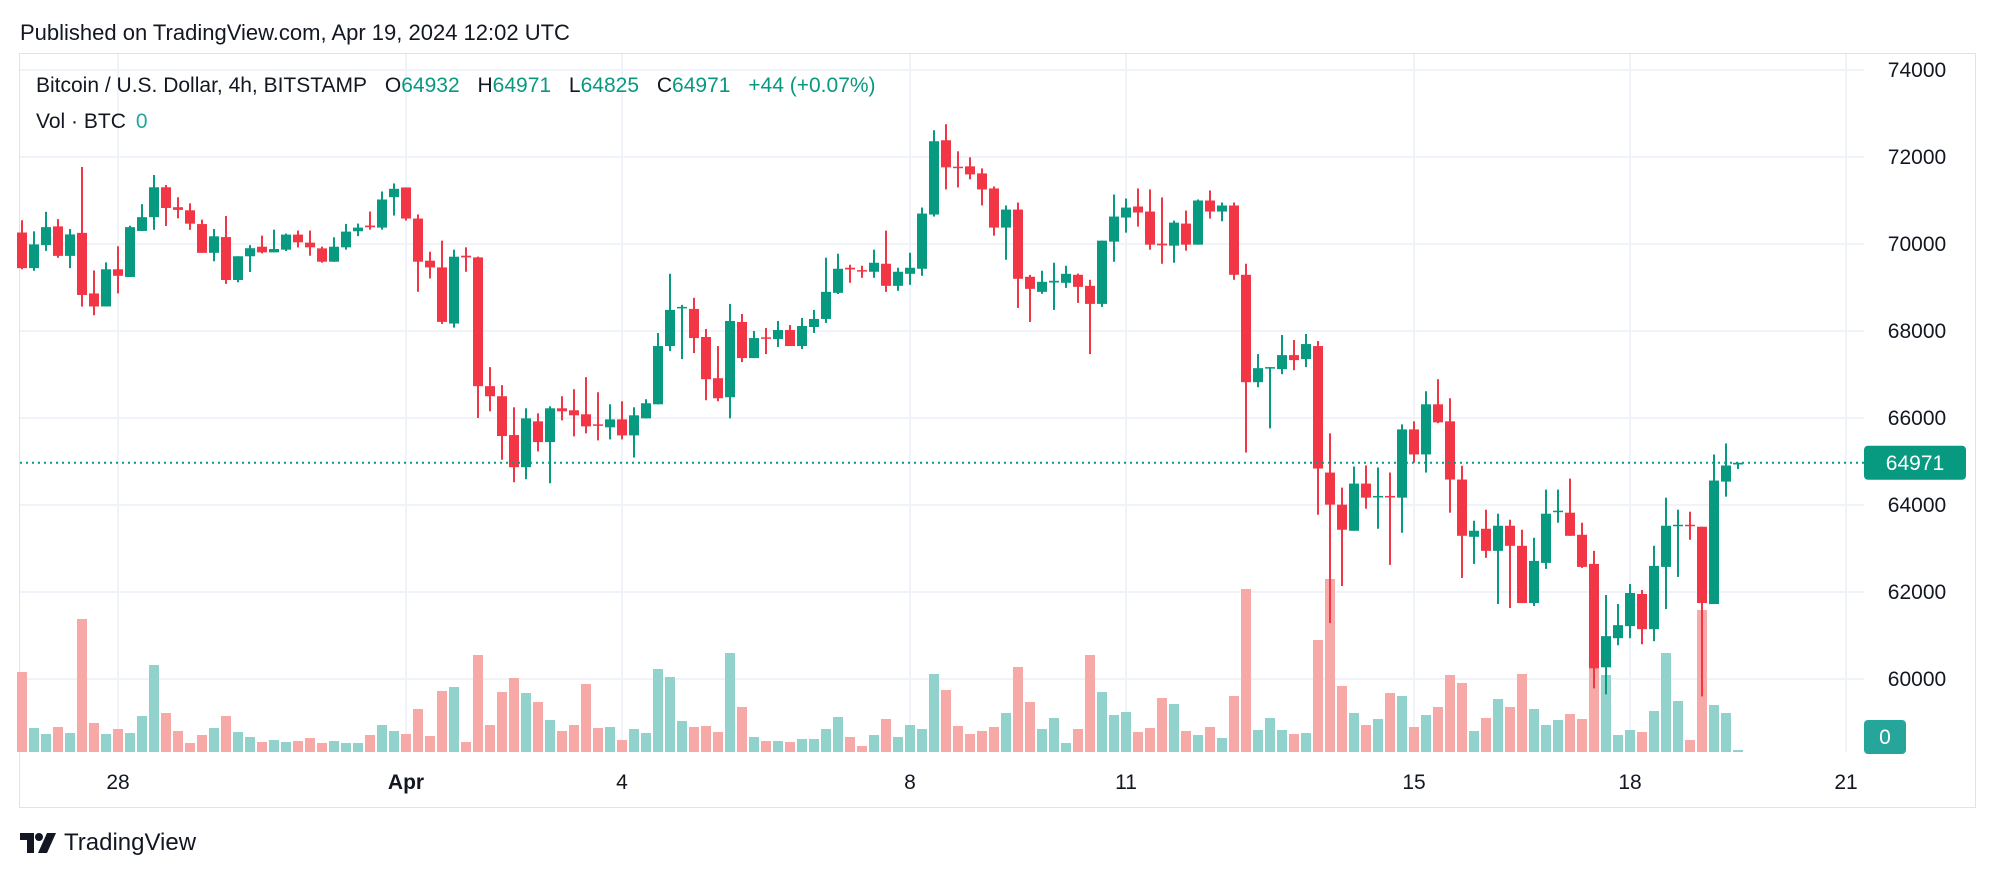 This screenshot has width=1996, height=878. I want to click on symbol-title: Bitcoin / U.S. Dollar, 4h, BITSTAMP, so click(202, 85).